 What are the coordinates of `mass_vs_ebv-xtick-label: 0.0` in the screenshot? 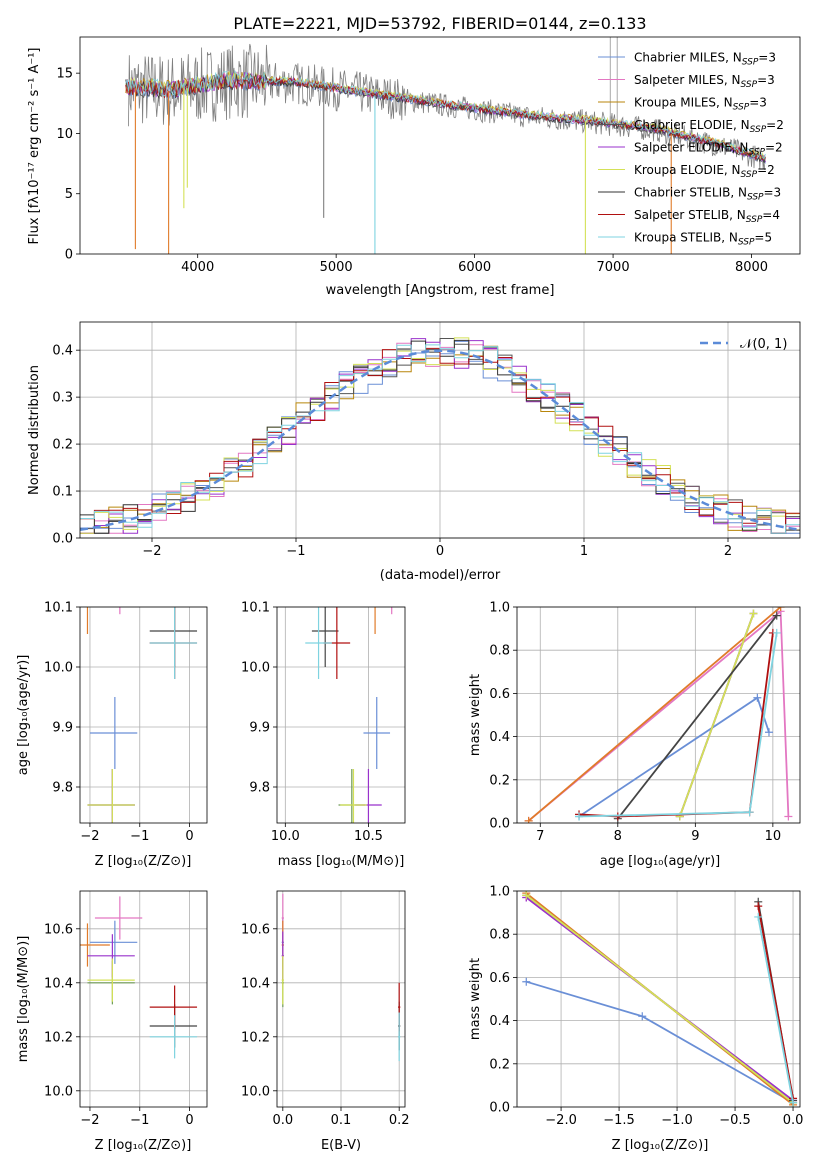 It's located at (282, 1120).